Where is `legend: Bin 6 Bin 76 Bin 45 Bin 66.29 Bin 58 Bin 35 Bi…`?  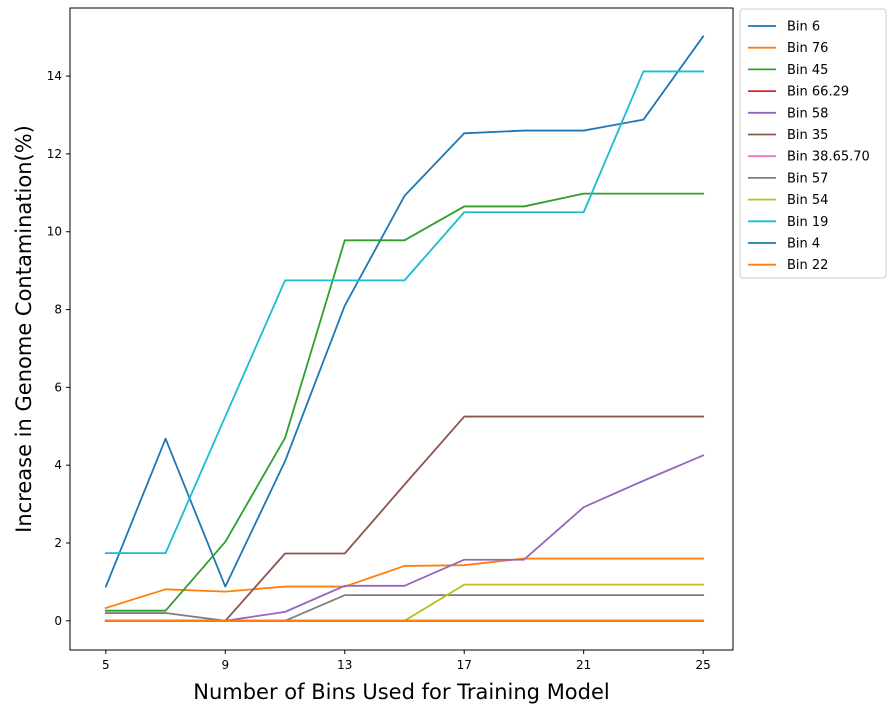 legend: Bin 6 Bin 76 Bin 45 Bin 66.29 Bin 58 Bin 35 Bi… is located at coordinates (813, 143).